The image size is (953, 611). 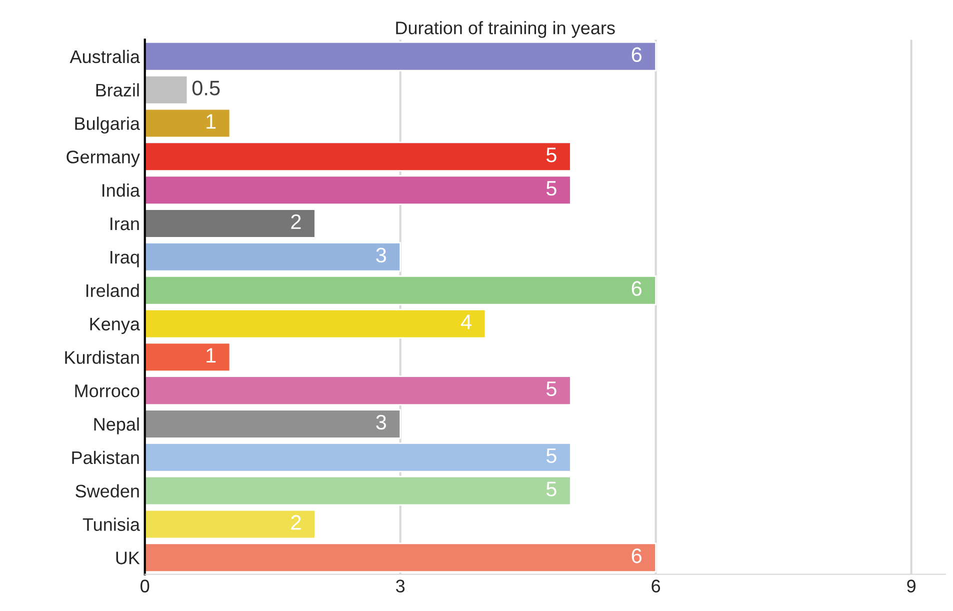 What do you see at coordinates (107, 125) in the screenshot?
I see `y-tick-label: Bulgaria` at bounding box center [107, 125].